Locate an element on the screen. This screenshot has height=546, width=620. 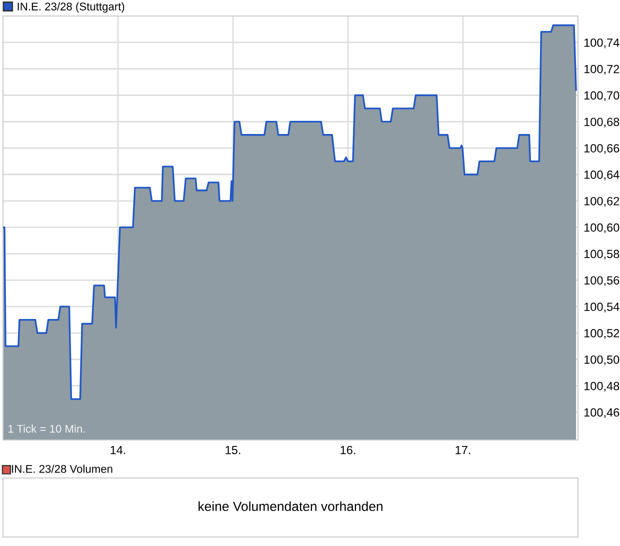
y-tick-label: 100,56 is located at coordinates (602, 281).